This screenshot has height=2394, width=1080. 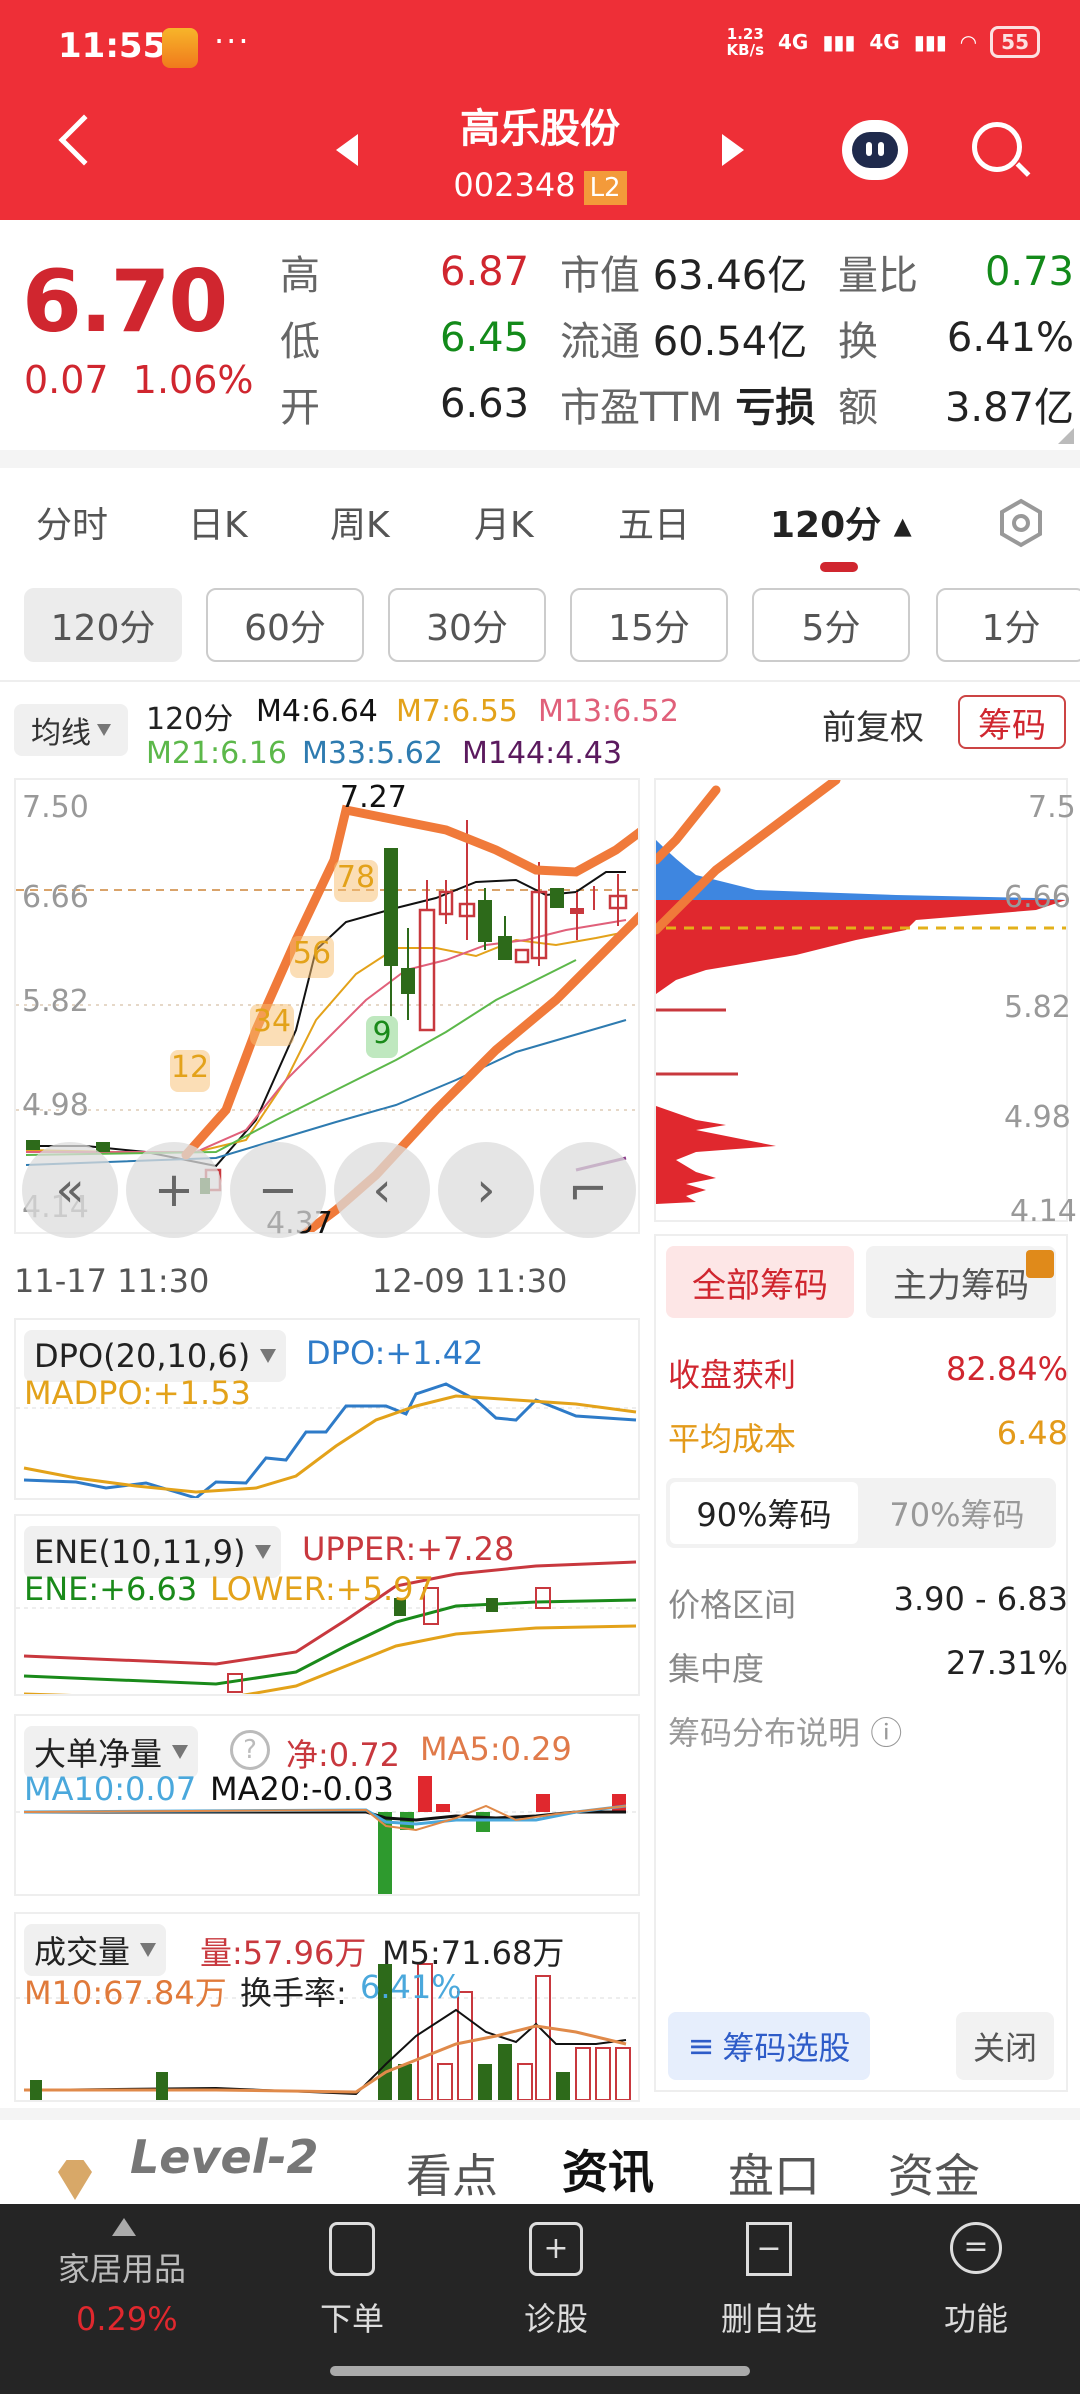 I want to click on period-tab: 周K, so click(x=360, y=525).